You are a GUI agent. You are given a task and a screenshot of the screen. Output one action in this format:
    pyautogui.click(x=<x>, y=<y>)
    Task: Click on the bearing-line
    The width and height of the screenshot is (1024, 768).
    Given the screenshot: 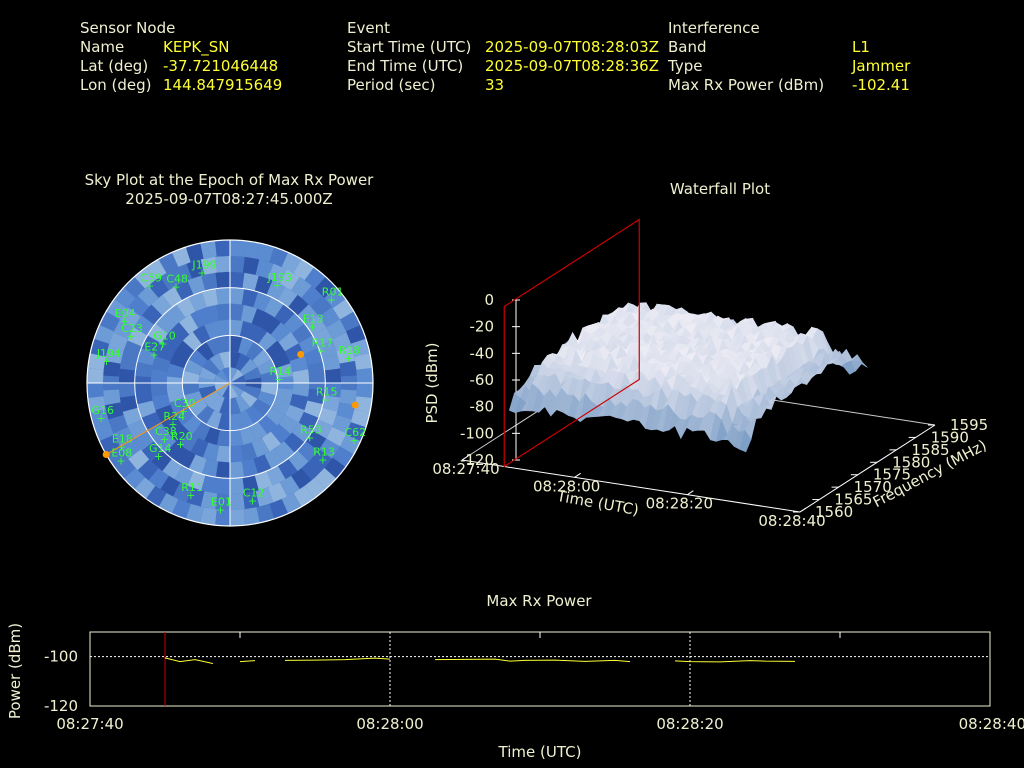 What is the action you would take?
    pyautogui.click(x=168, y=418)
    